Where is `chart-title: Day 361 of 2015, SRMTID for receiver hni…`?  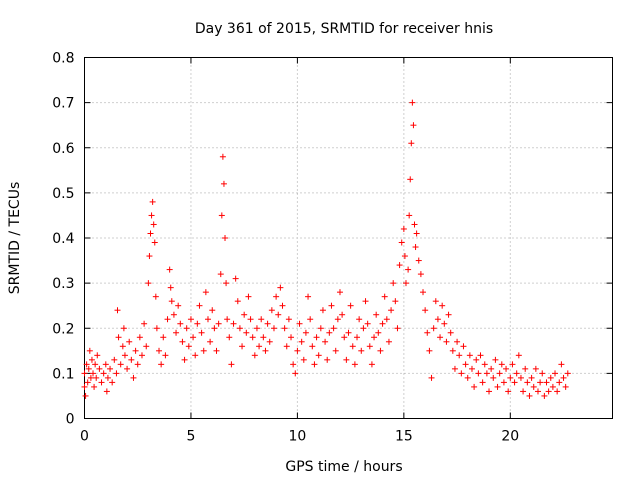
chart-title: Day 361 of 2015, SRMTID for receiver hni… is located at coordinates (344, 29).